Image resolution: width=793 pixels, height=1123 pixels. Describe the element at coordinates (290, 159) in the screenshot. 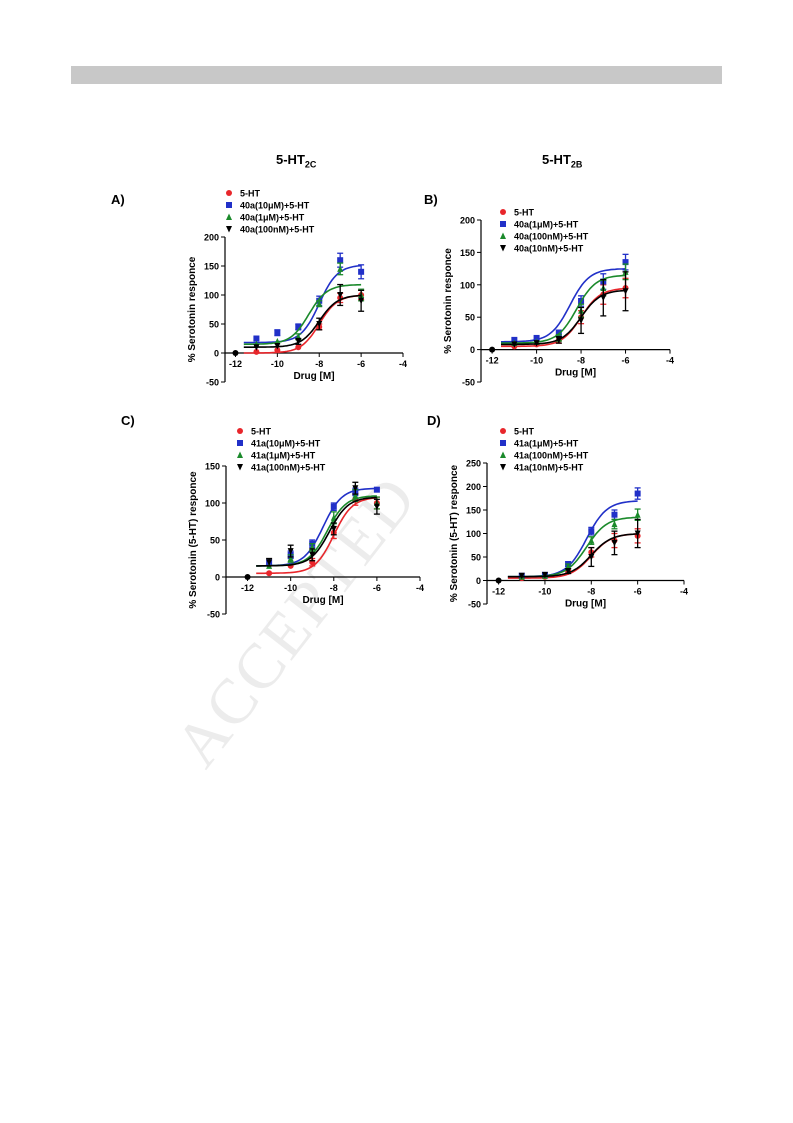

I see `column-title-left-main: 5-HT` at that location.